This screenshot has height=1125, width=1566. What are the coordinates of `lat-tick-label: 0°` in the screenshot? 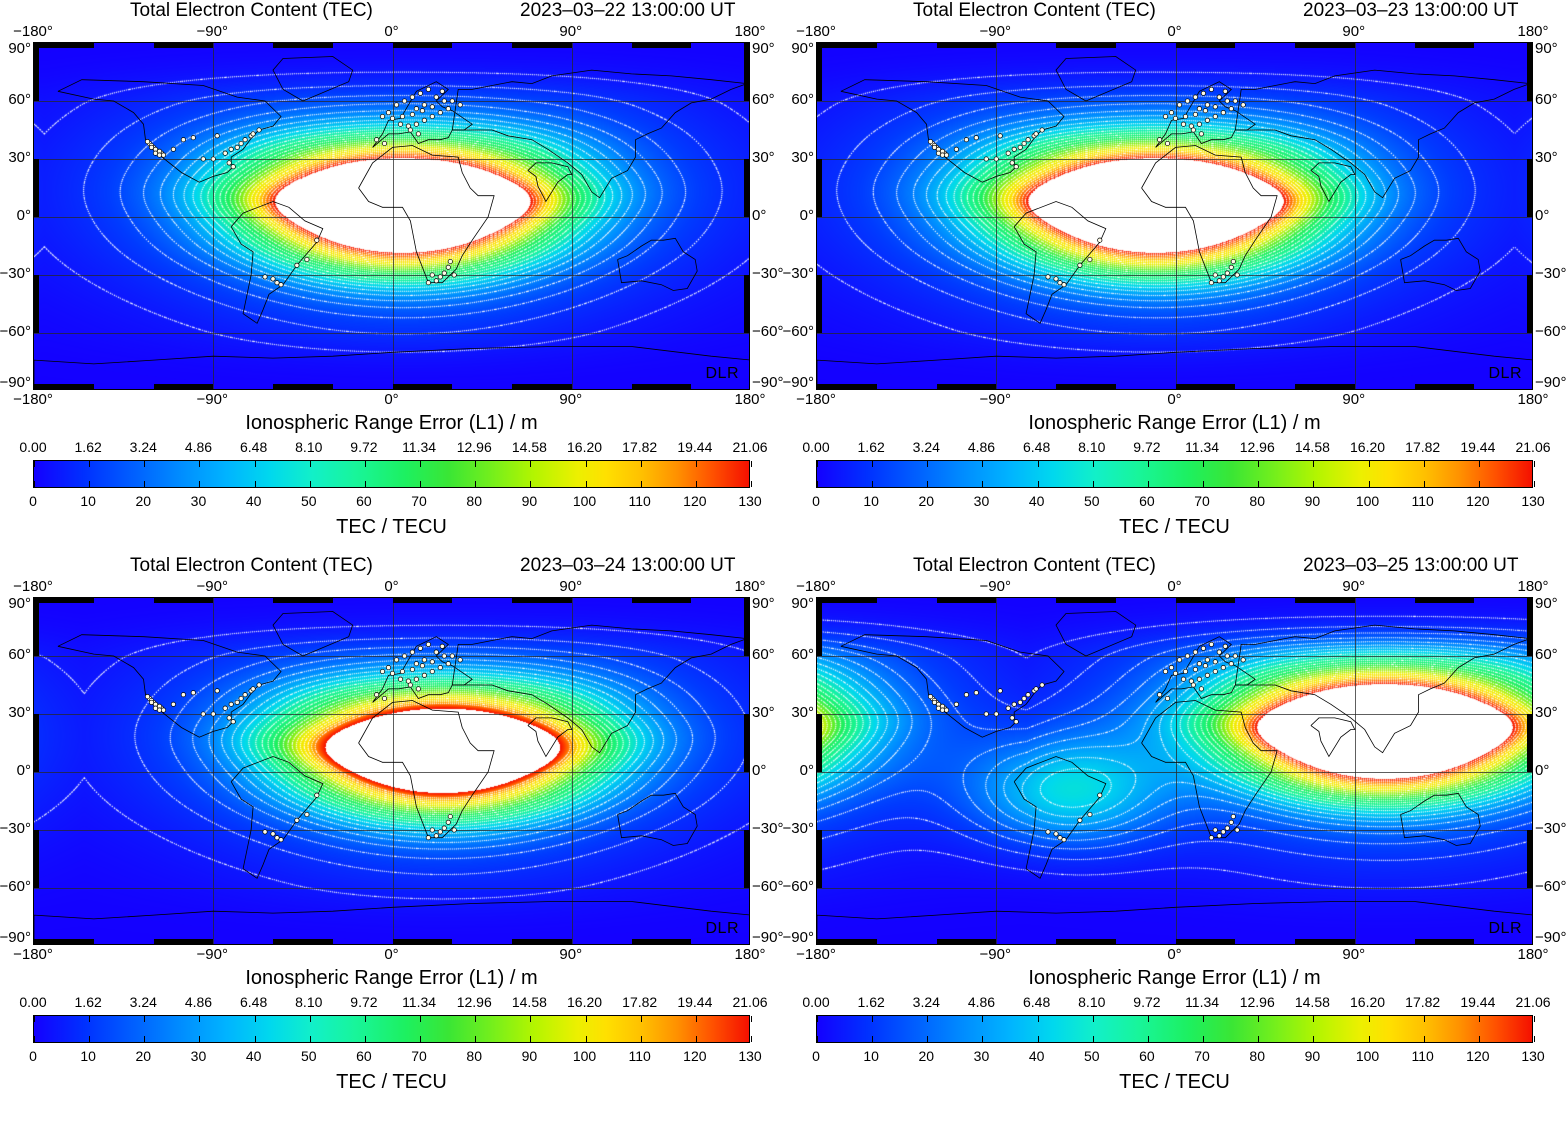 It's located at (806, 215).